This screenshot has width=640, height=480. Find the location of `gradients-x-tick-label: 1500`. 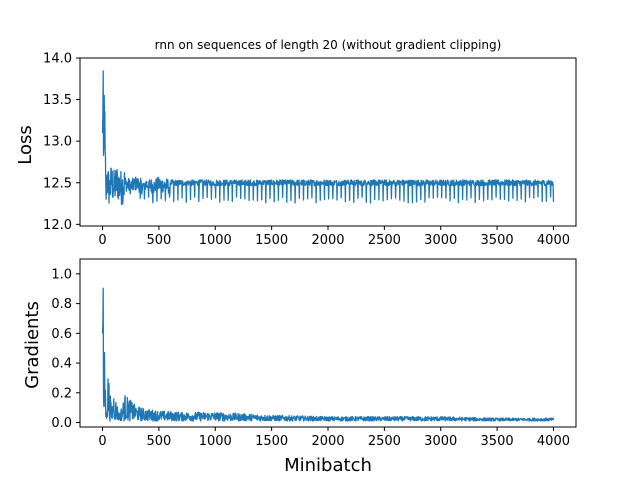

gradients-x-tick-label: 1500 is located at coordinates (271, 441).